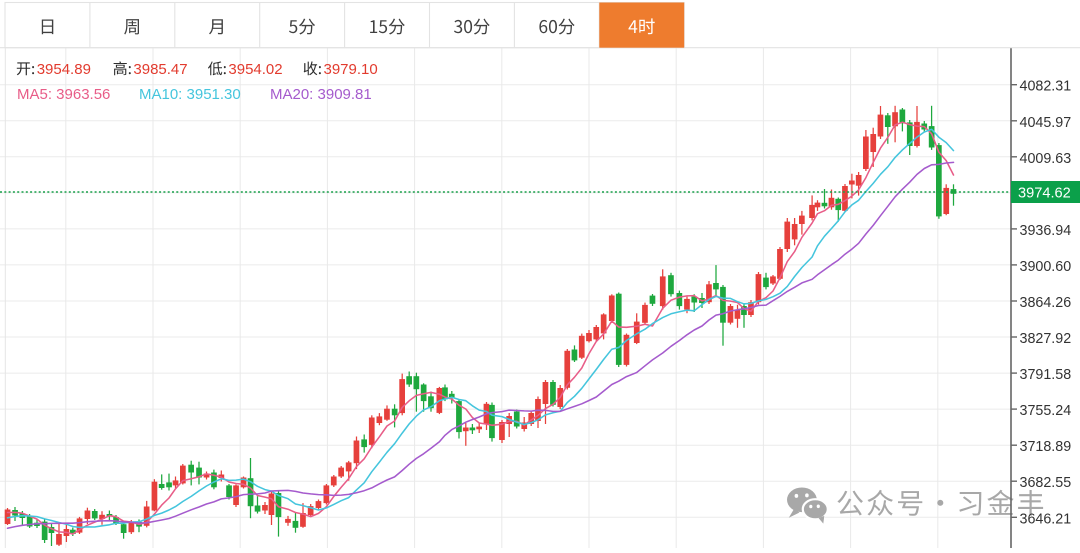 This screenshot has height=553, width=1080. I want to click on svg-text: 3954.89, so click(64, 69).